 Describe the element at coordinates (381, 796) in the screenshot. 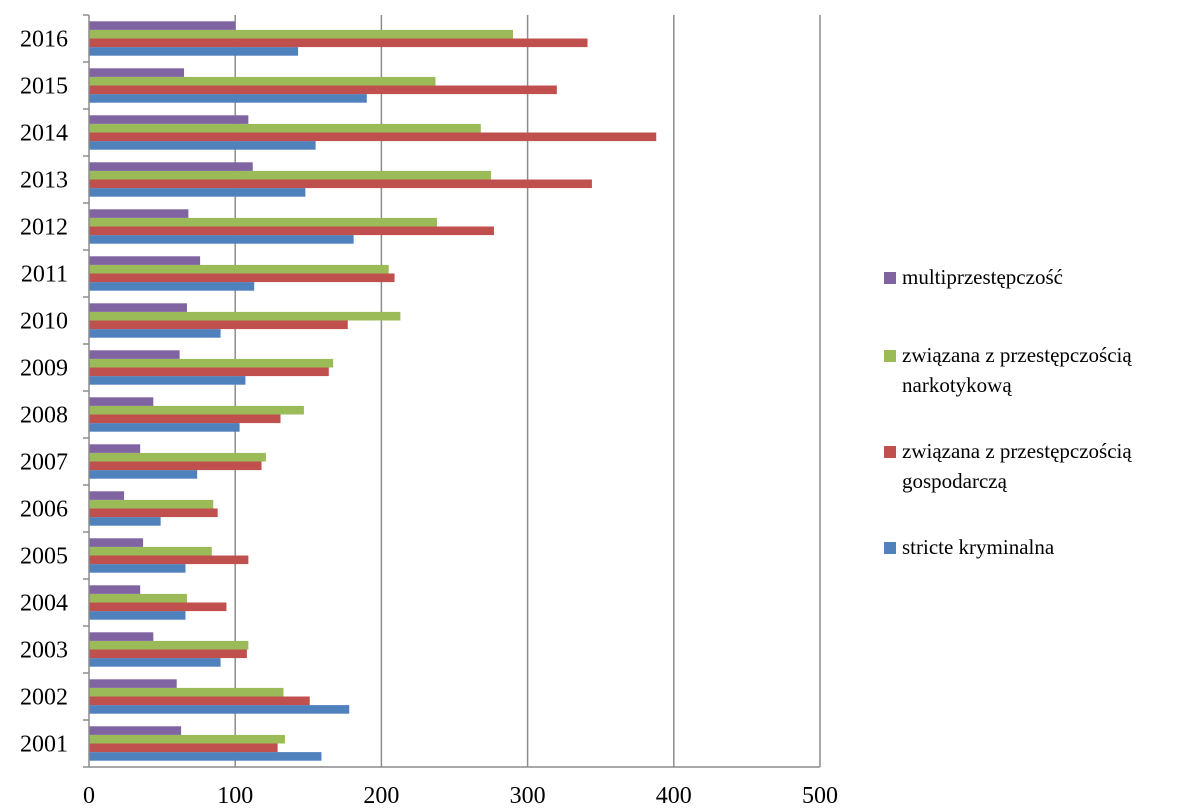

I see `x-tick-label: 200` at that location.